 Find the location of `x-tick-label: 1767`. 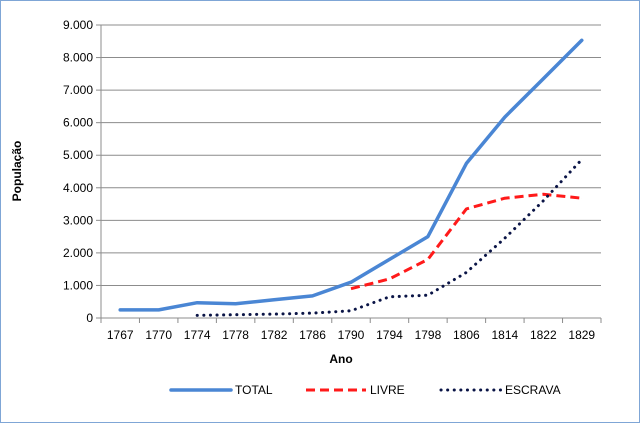

x-tick-label: 1767 is located at coordinates (120, 335).